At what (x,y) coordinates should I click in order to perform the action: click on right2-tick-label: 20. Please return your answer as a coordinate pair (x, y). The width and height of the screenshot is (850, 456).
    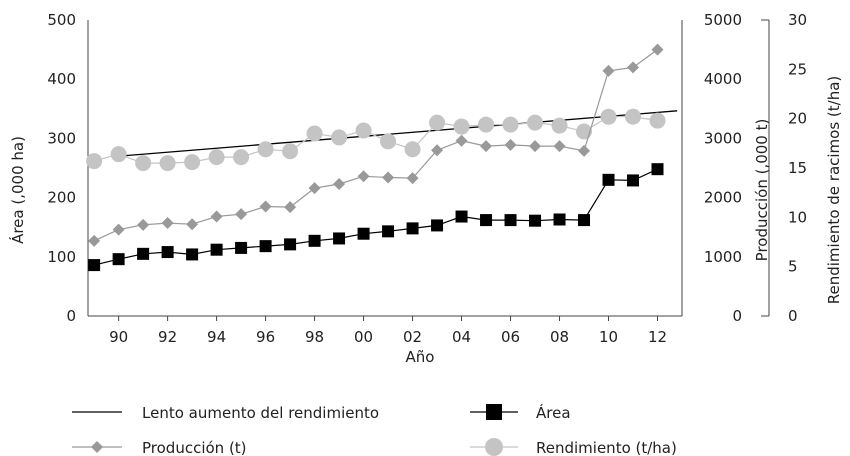
    Looking at the image, I should click on (797, 119).